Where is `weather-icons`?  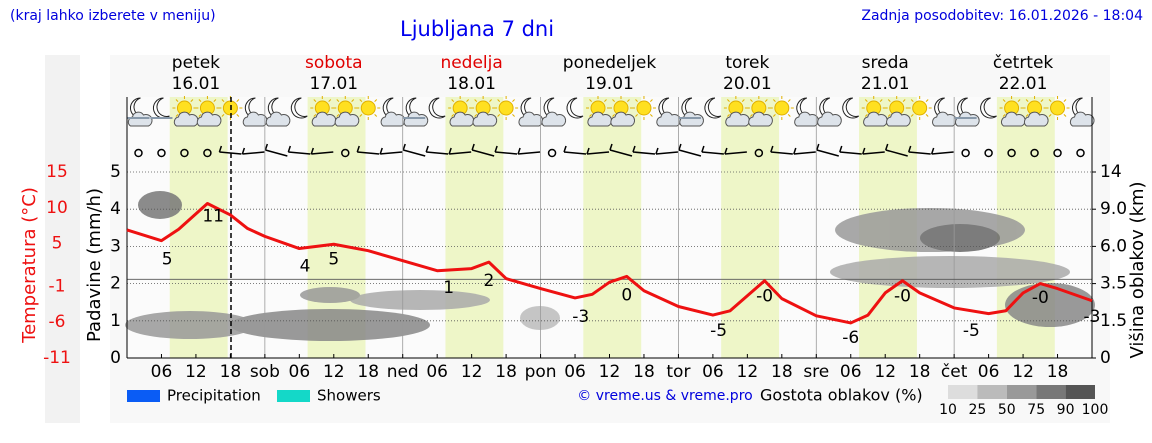
weather-icons is located at coordinates (611, 111).